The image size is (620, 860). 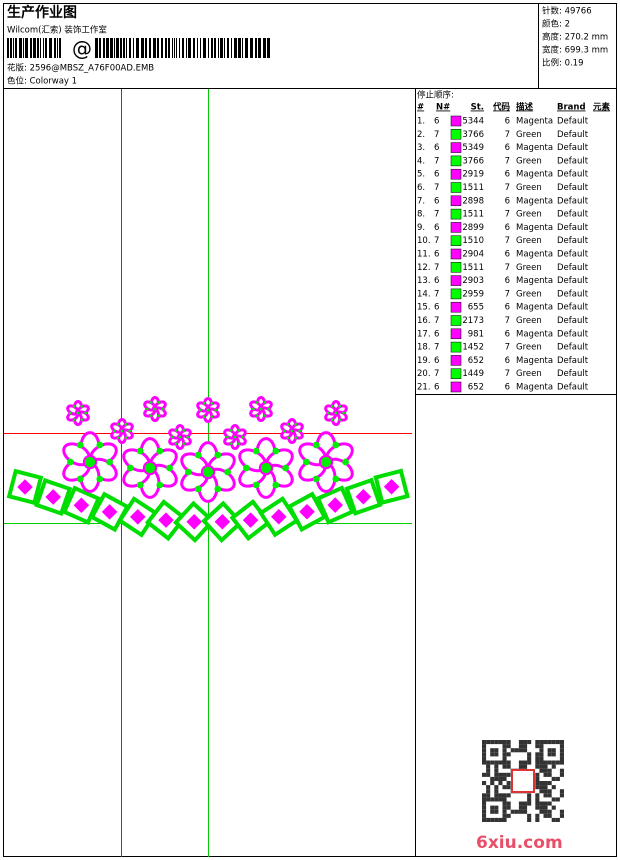 I want to click on stitches: 1449, so click(x=473, y=374).